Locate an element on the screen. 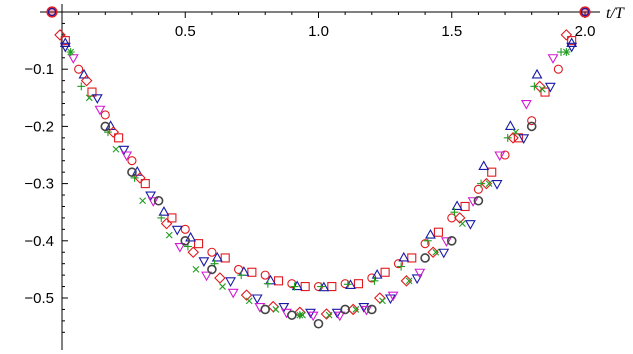  x-tick-label: 1.0 is located at coordinates (318, 31).